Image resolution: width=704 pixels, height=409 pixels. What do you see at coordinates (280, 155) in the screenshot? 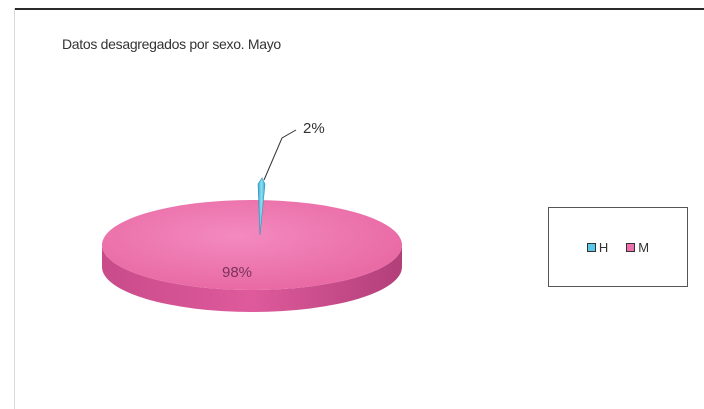
I see `leader-line-h` at bounding box center [280, 155].